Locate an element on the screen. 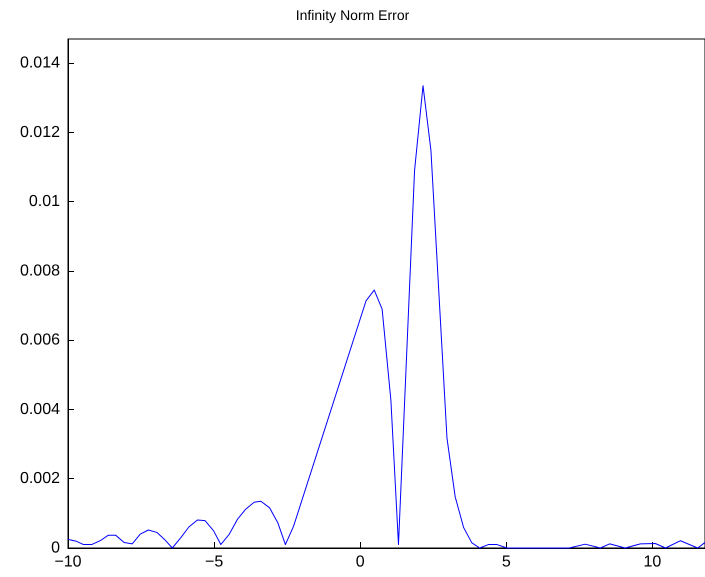  y-tick-label: 0.002 is located at coordinates (40, 479).